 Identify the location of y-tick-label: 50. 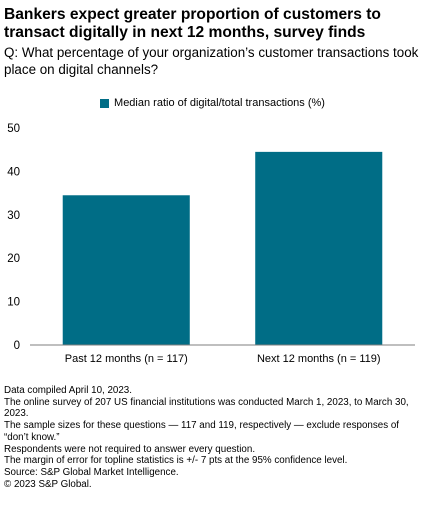
(13, 129).